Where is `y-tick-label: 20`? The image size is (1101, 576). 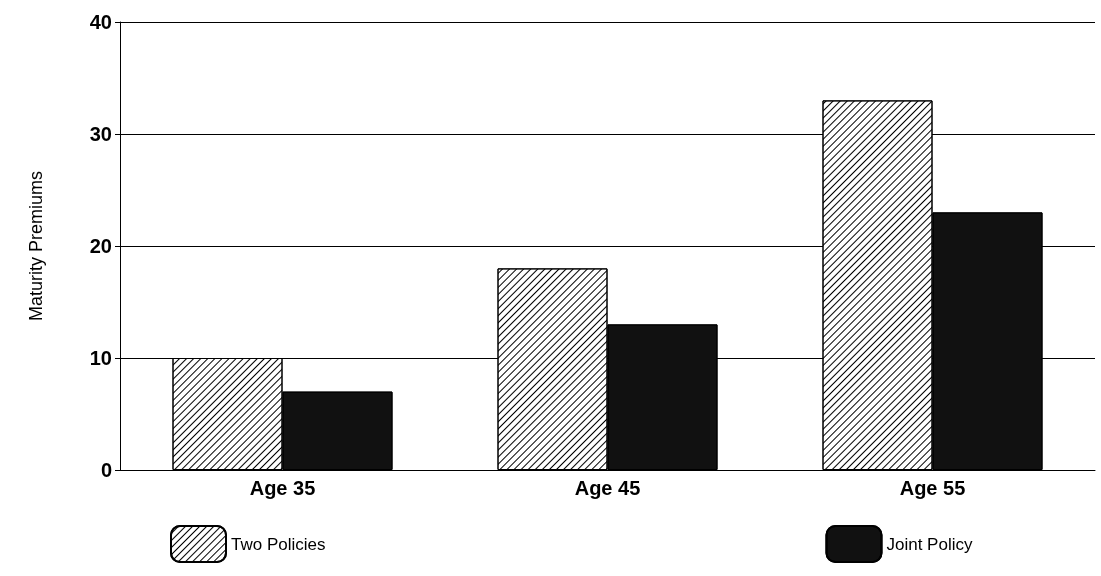
y-tick-label: 20 is located at coordinates (100, 246).